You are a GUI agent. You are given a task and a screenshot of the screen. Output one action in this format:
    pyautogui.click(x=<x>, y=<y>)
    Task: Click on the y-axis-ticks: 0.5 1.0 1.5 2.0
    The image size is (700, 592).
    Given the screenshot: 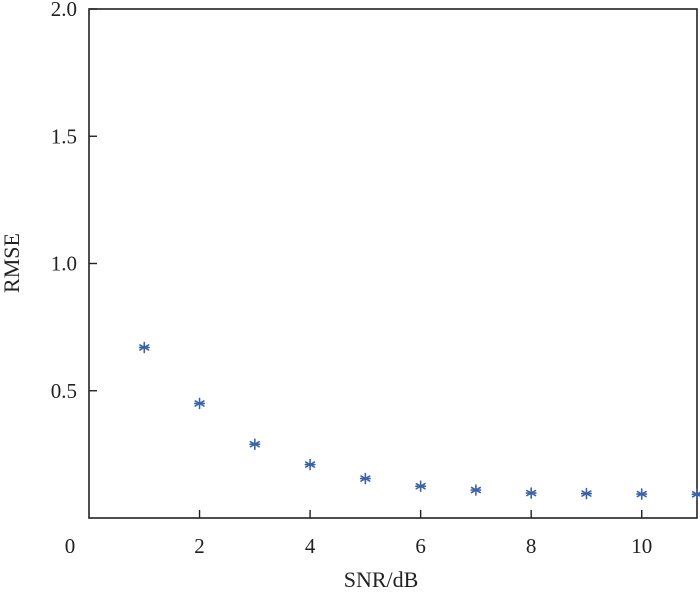 What is the action you would take?
    pyautogui.click(x=74, y=201)
    